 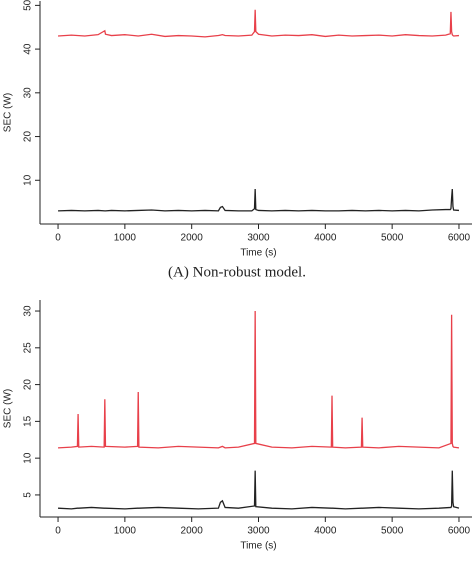 I want to click on y-tick-label: 50, so click(x=28, y=5).